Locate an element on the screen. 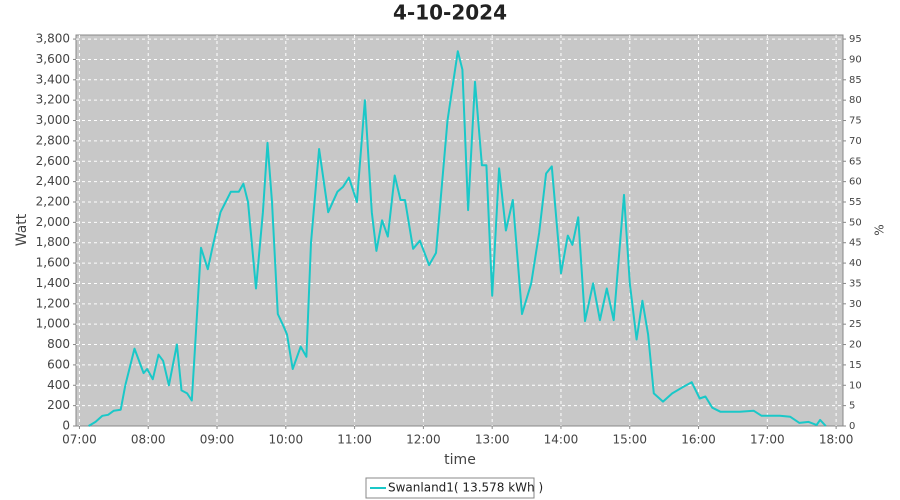  y-tick-label: 2,600 is located at coordinates (53, 161).